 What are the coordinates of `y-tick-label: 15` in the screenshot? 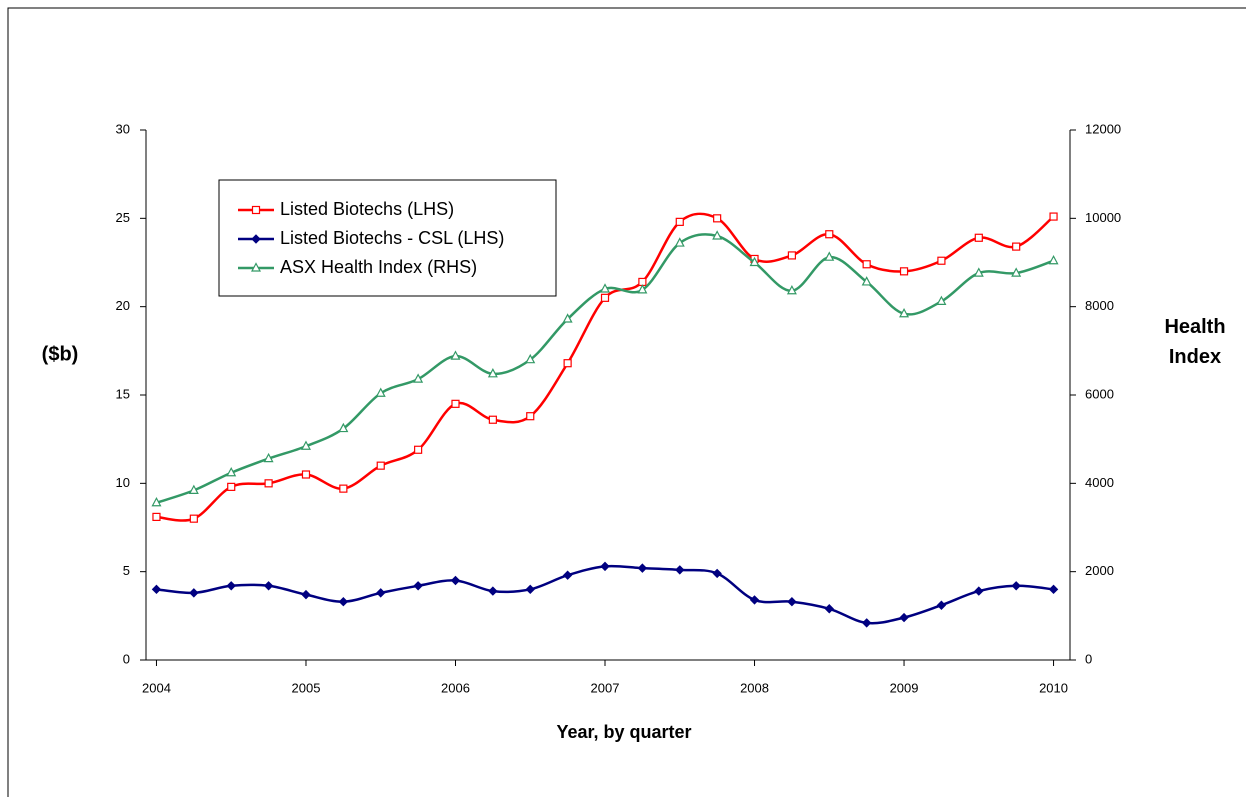 It's located at (123, 393).